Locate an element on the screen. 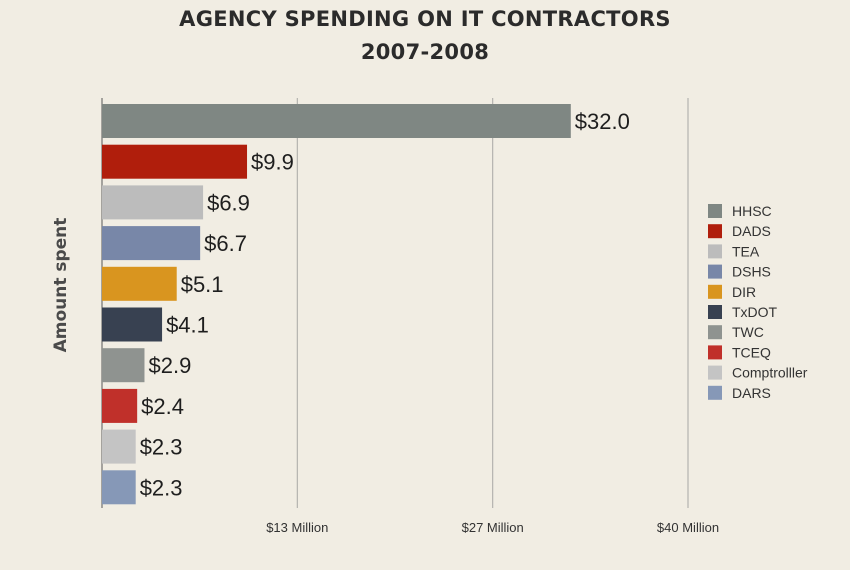 This screenshot has width=850, height=570. bar-value-label: $9.9 is located at coordinates (272, 162).